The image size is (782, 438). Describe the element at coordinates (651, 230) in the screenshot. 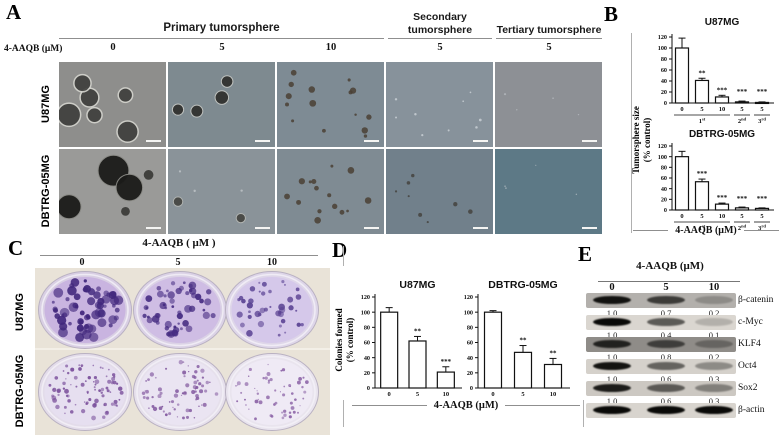

I see `b-x-label-left-line` at that location.